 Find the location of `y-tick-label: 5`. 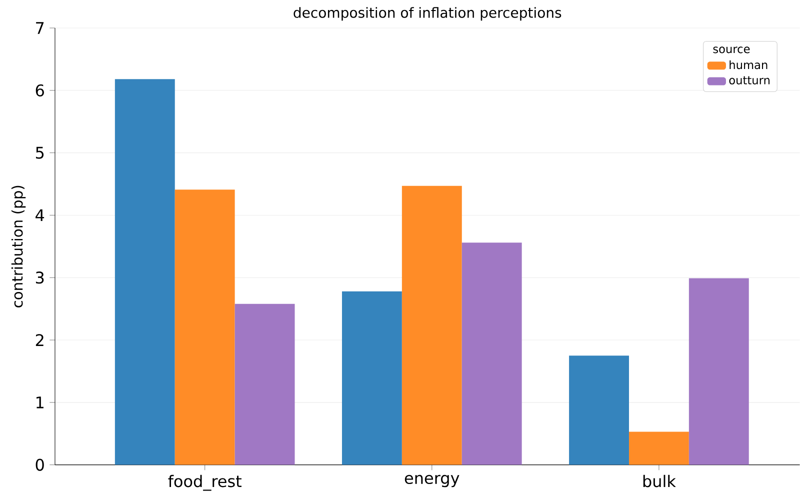

y-tick-label: 5 is located at coordinates (40, 152).